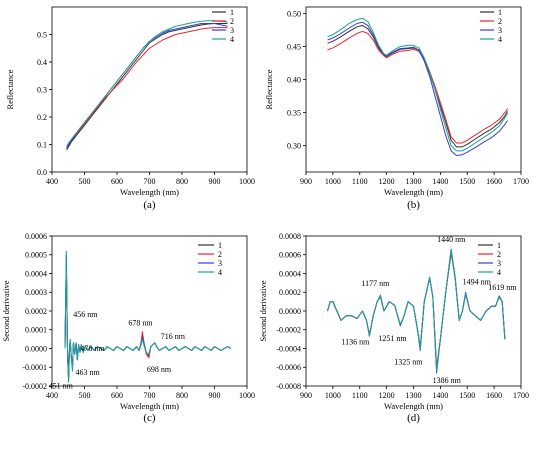  Describe the element at coordinates (440, 181) in the screenshot. I see `x-tick-label: 1400` at that location.